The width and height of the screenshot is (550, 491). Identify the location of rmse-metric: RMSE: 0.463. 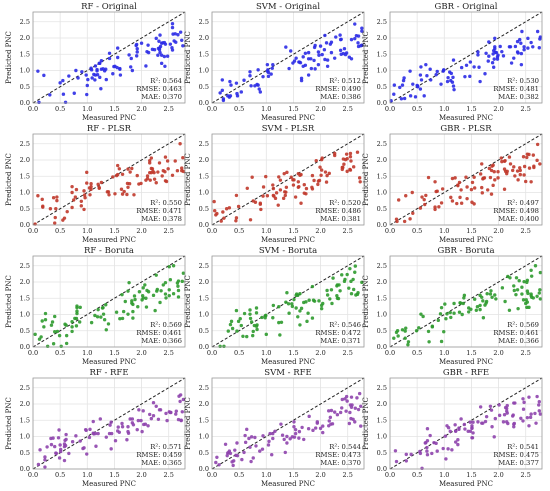
(159, 89).